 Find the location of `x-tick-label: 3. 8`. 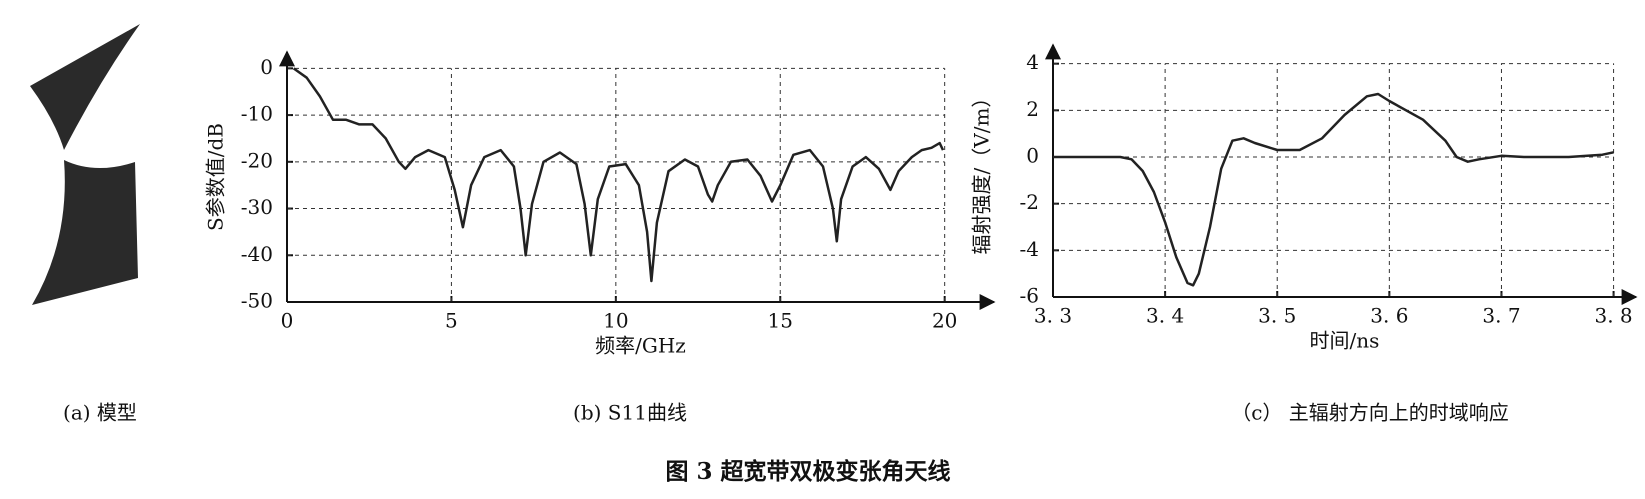

x-tick-label: 3. 8 is located at coordinates (1613, 316).